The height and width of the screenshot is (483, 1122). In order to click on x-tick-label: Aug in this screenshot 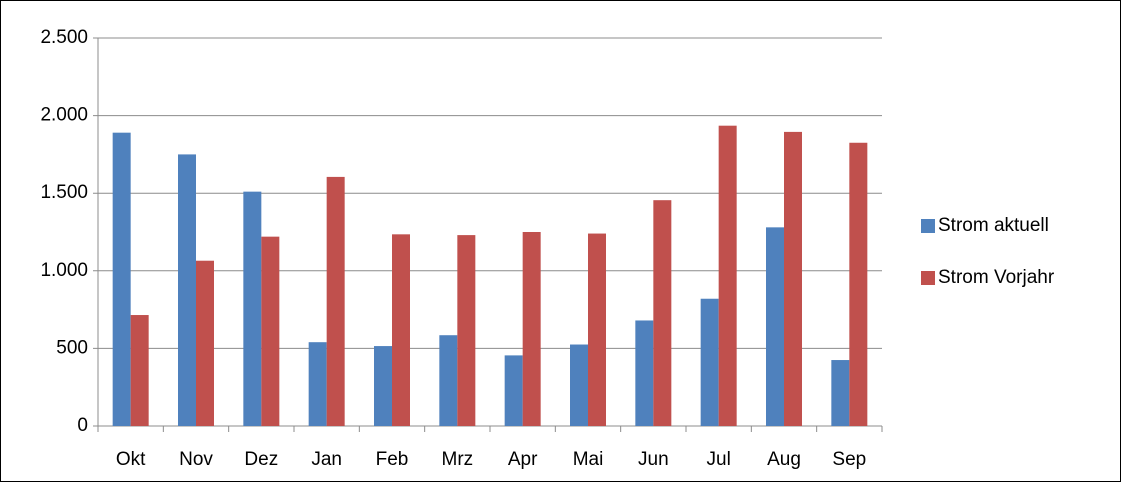, I will do `click(784, 459)`.